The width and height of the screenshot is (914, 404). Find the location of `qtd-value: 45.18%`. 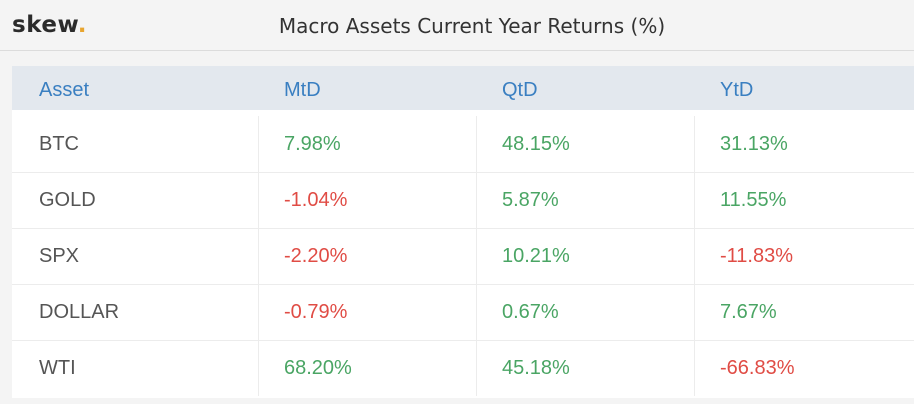

qtd-value: 45.18% is located at coordinates (536, 368).